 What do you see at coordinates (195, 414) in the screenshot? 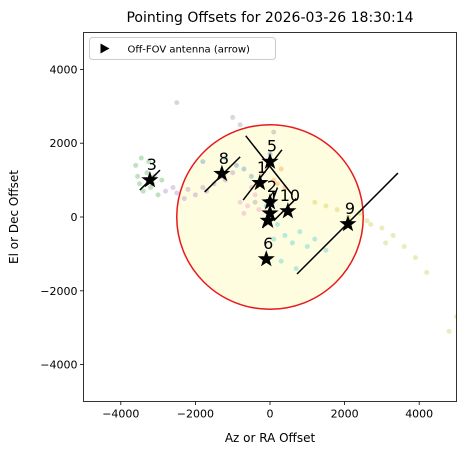
I see `x-tick-label: −2000` at bounding box center [195, 414].